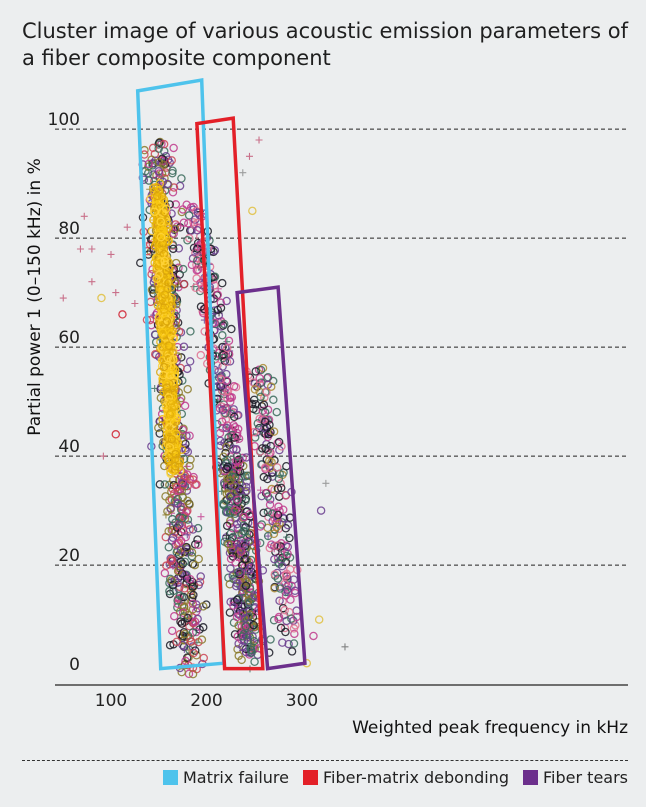  What do you see at coordinates (111, 701) in the screenshot?
I see `x-tick-label: 100` at bounding box center [111, 701].